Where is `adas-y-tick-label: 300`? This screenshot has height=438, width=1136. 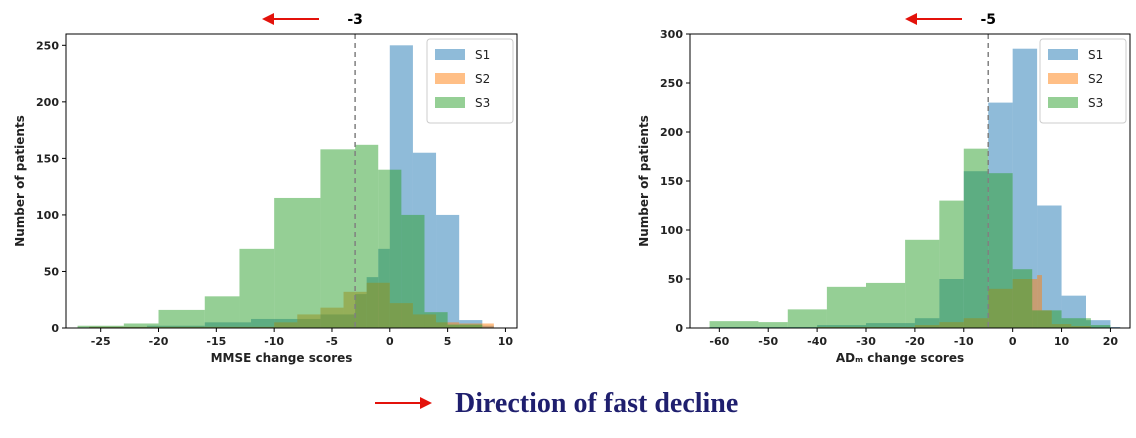 adas-y-tick-label: 300 is located at coordinates (671, 34).